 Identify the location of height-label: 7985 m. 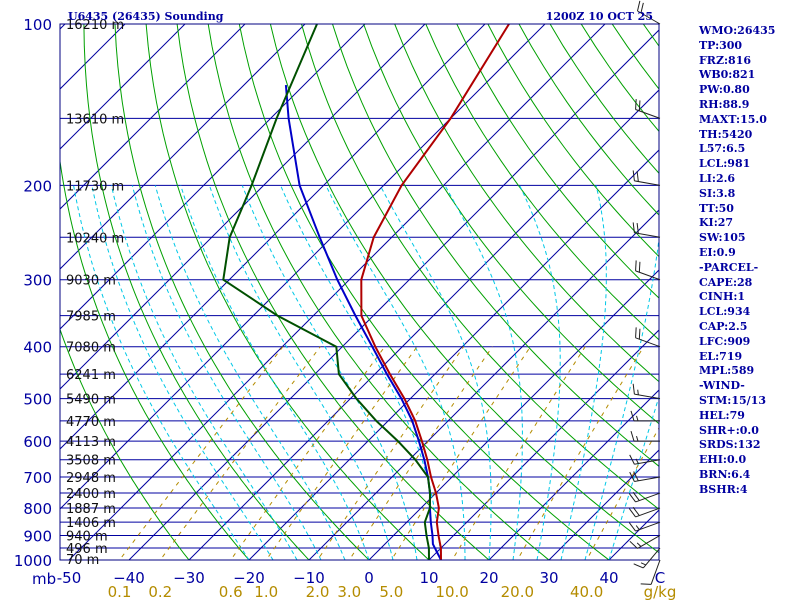
(91, 317).